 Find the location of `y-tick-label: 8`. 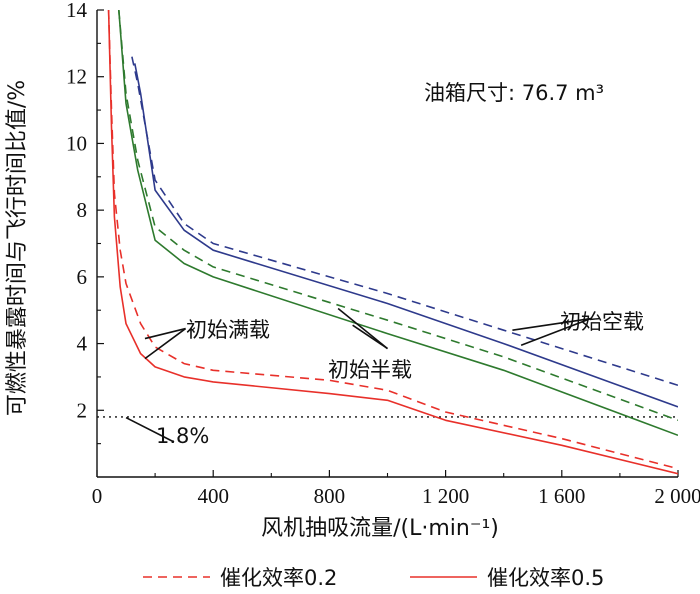

y-tick-label: 8 is located at coordinates (82, 210).